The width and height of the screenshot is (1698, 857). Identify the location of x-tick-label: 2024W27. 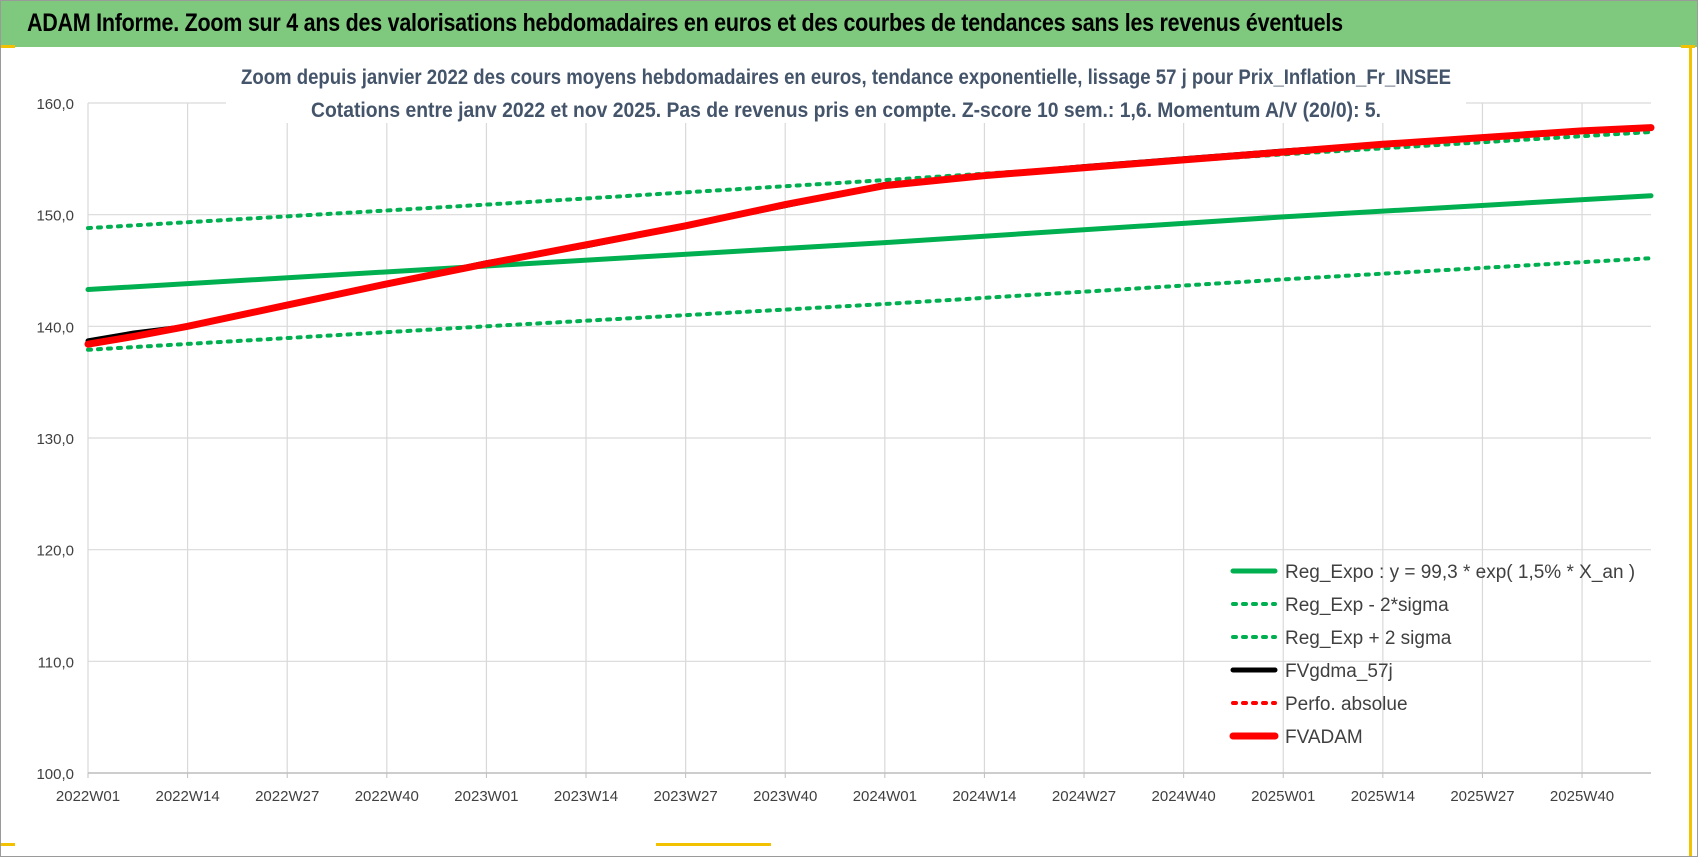
(1084, 796).